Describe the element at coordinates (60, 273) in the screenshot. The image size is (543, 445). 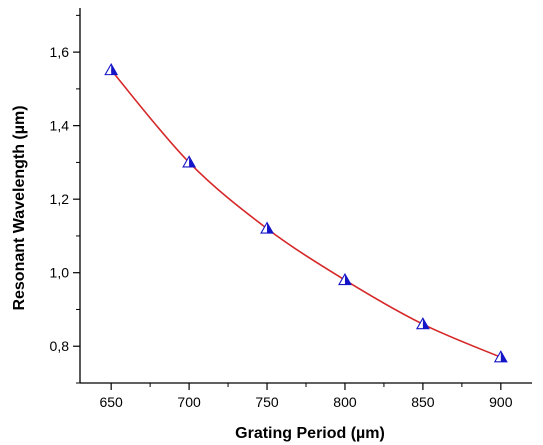
I see `y-tick-label: 1,0` at that location.